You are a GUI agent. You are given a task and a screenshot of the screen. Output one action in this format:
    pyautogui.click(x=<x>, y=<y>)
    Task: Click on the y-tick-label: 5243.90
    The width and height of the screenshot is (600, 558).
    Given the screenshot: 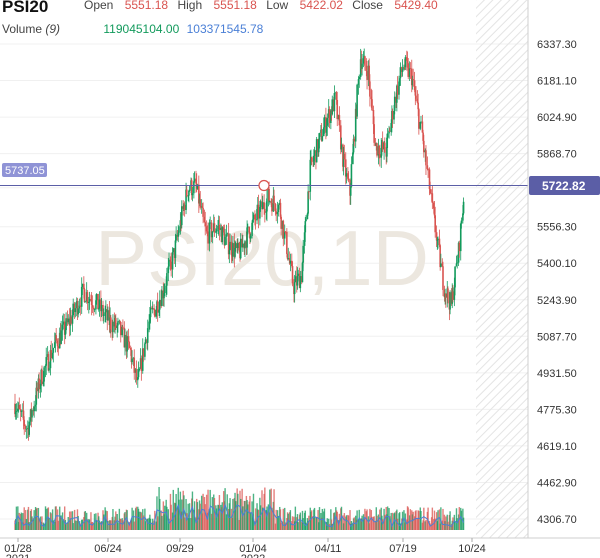 What is the action you would take?
    pyautogui.click(x=557, y=301)
    